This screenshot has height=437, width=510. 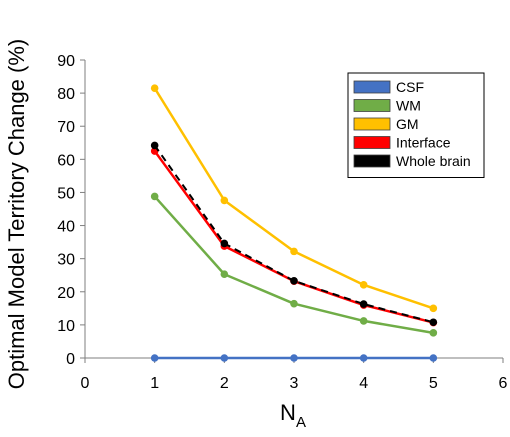 I want to click on y-tick-label: 30, so click(x=66, y=260).